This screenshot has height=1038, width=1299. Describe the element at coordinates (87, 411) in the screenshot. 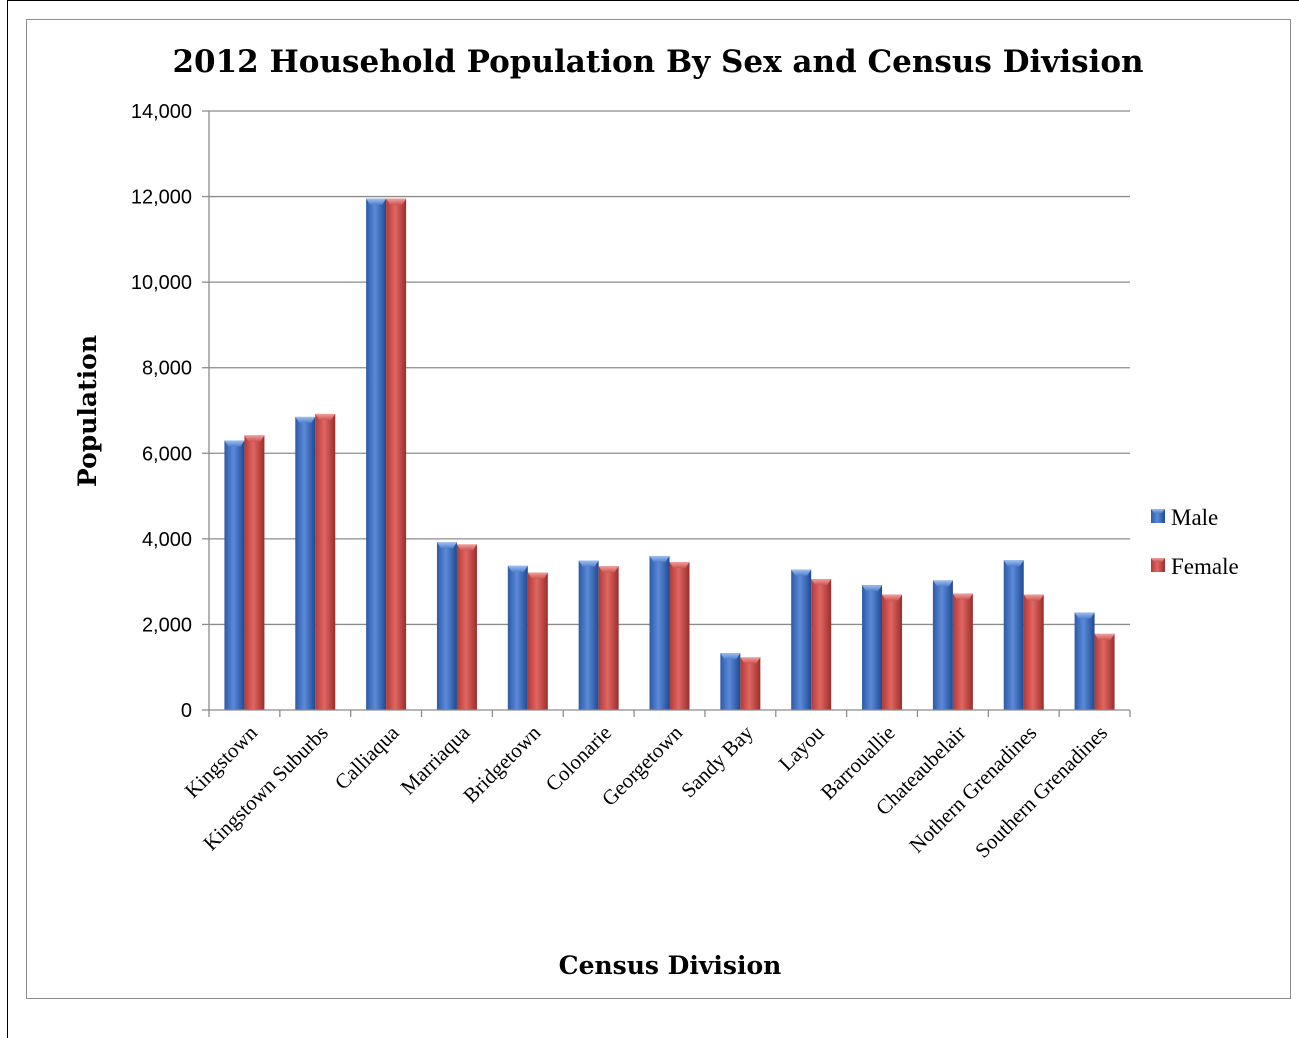

I see `y-axis-title: Population` at that location.